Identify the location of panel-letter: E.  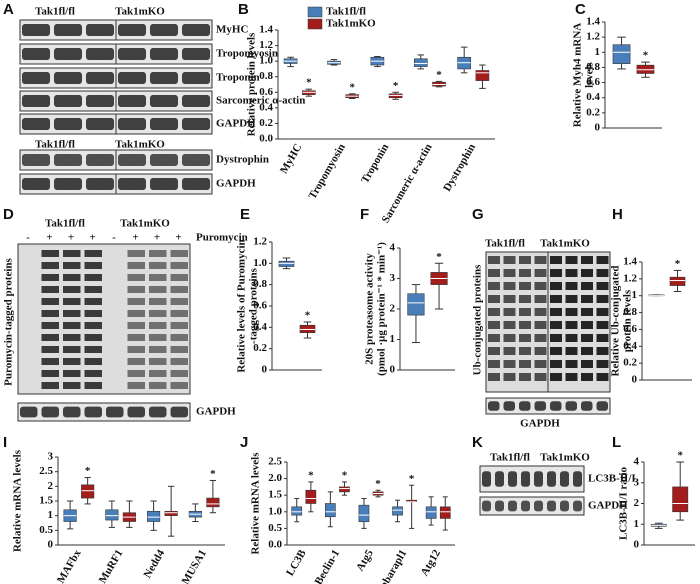
(245, 214).